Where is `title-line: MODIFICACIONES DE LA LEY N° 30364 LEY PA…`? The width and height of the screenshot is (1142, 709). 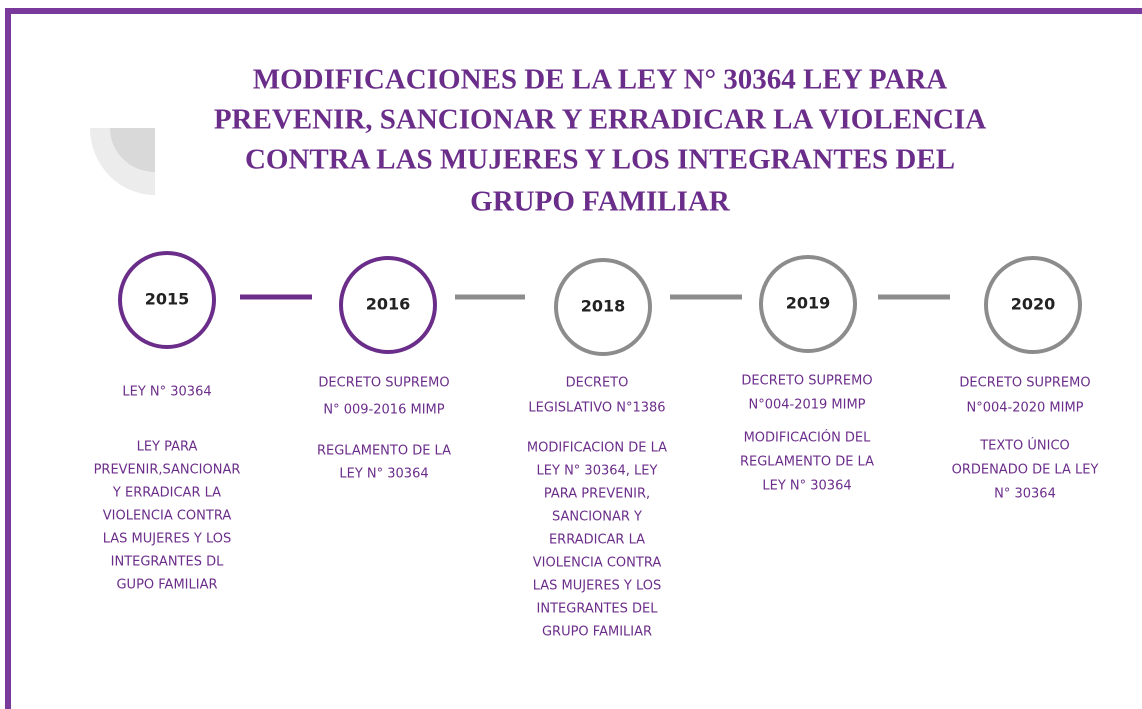
title-line: MODIFICACIONES DE LA LEY N° 30364 LEY PA… is located at coordinates (600, 80).